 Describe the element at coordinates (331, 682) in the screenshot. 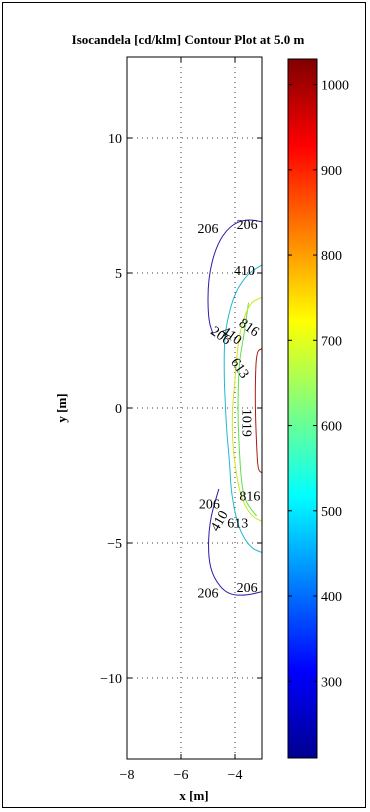

I see `colorbar-tick-label: 300` at that location.